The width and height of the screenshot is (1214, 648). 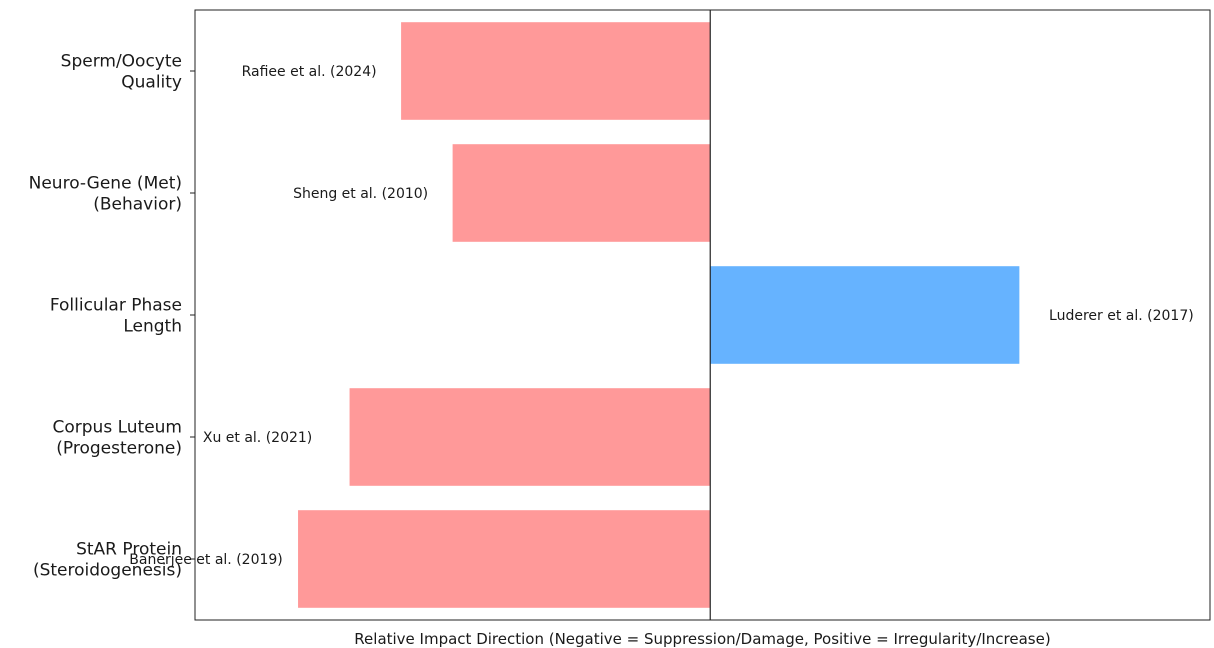 I want to click on category-label-line: Quality, so click(x=151, y=83).